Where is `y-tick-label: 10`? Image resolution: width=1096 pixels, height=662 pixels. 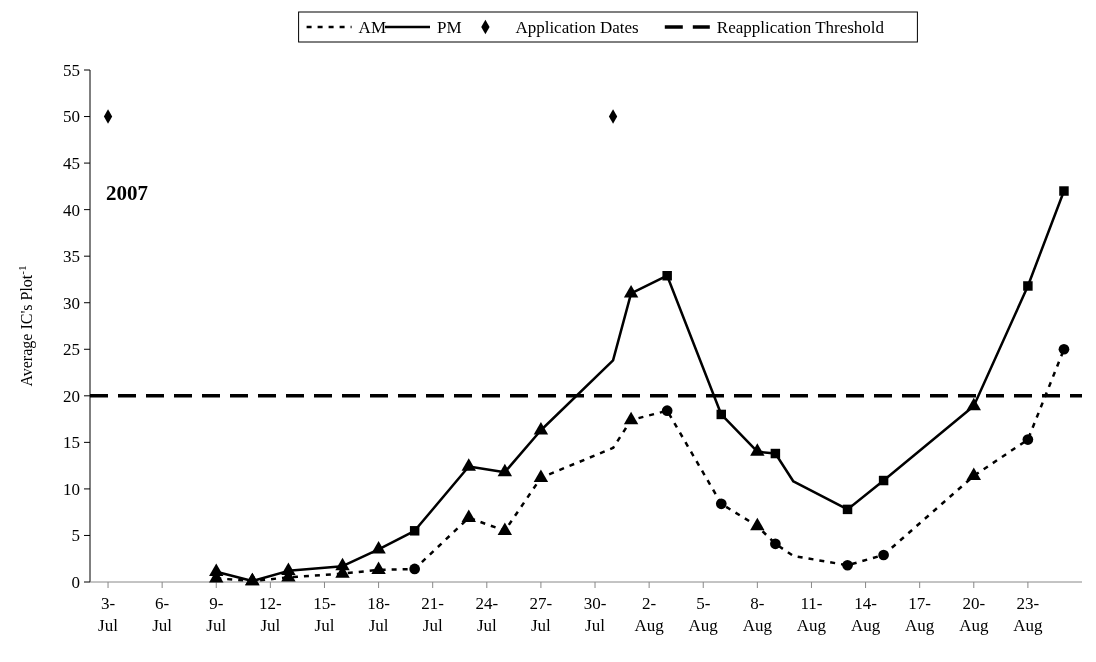
y-tick-label: 10 is located at coordinates (71, 489).